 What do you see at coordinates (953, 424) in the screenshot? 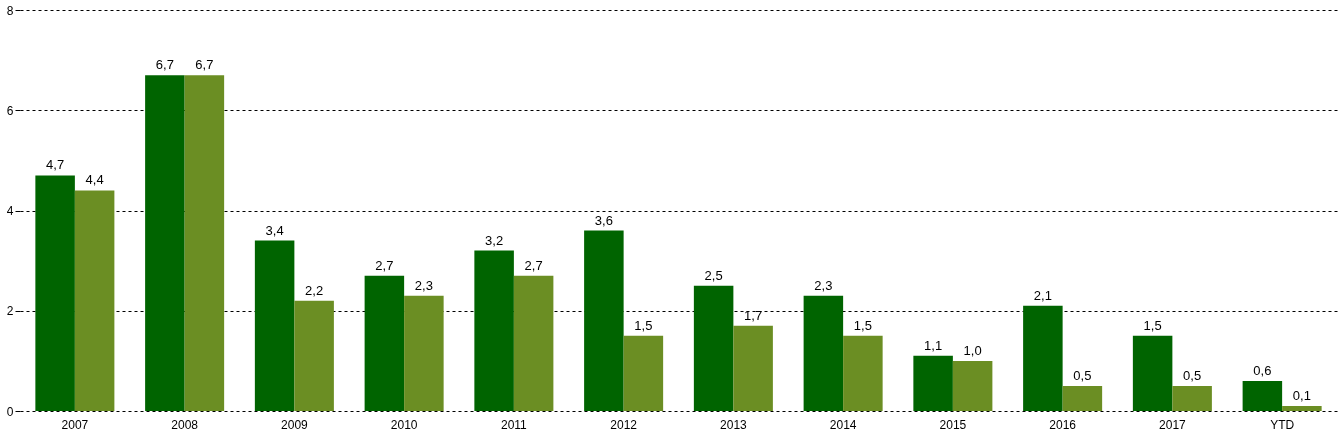
I see `x-tick-label: 2015` at bounding box center [953, 424].